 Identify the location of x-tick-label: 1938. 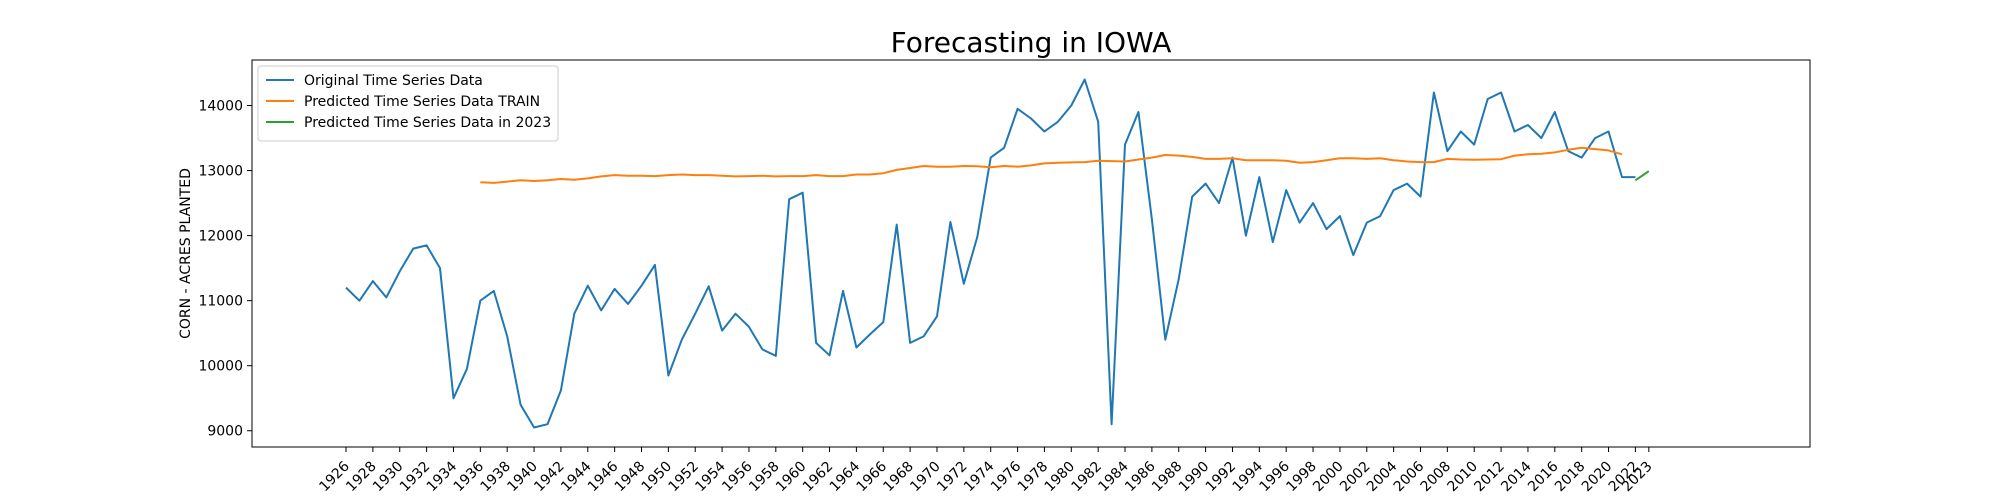
(496, 477).